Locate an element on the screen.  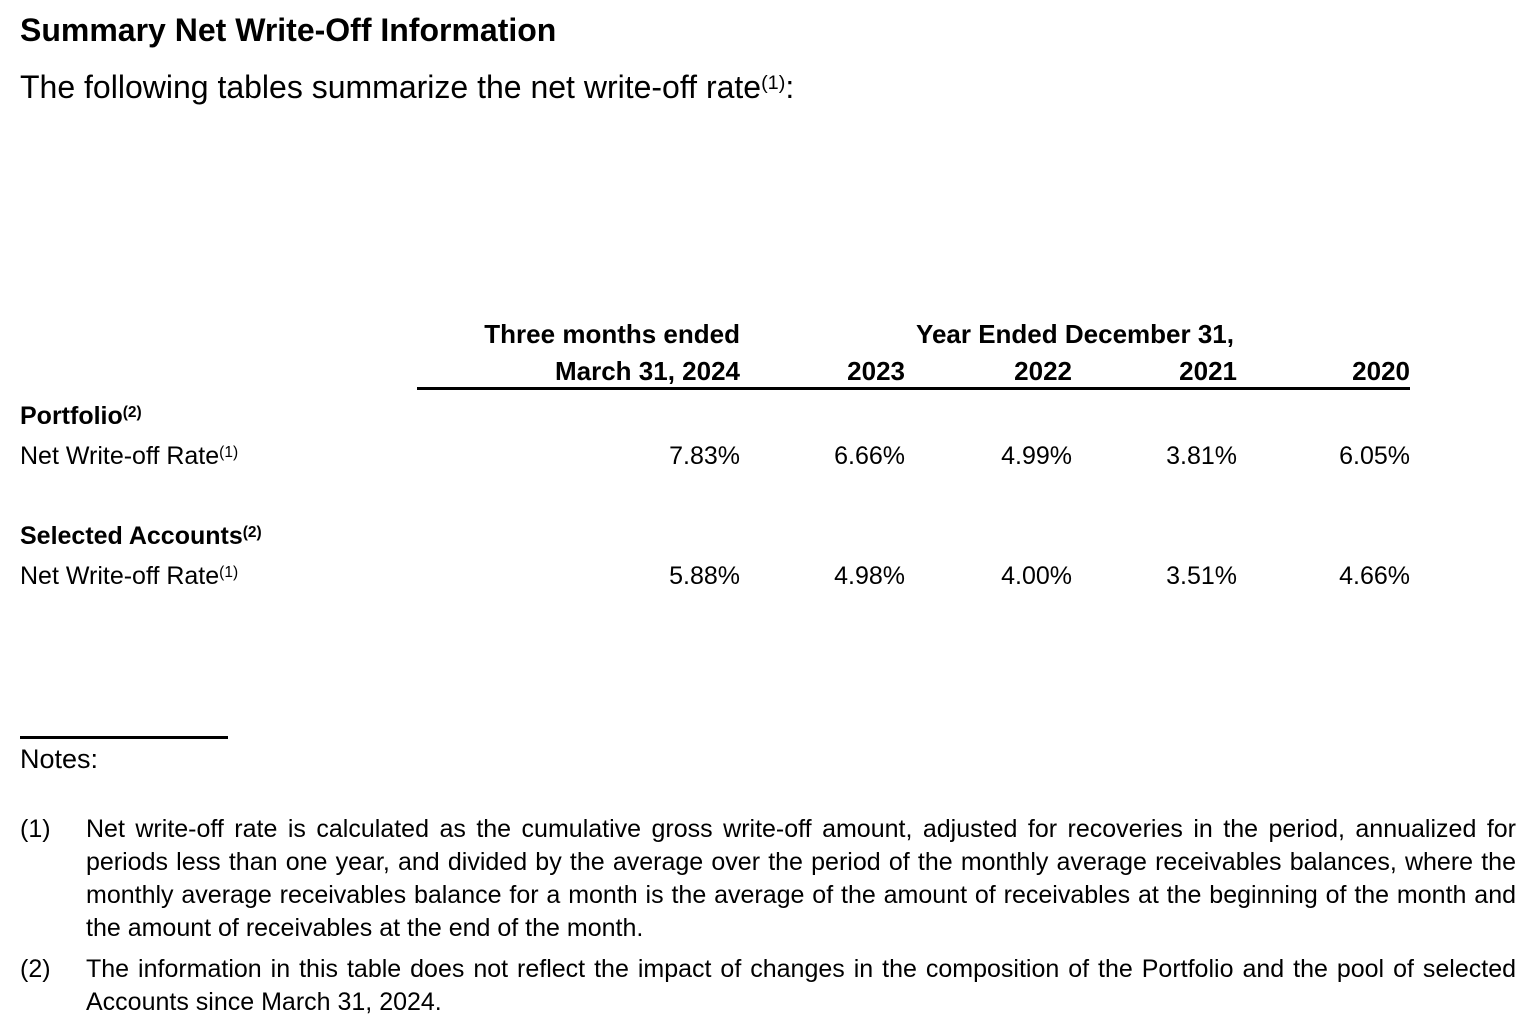
table-spacer-row is located at coordinates (715, 493).